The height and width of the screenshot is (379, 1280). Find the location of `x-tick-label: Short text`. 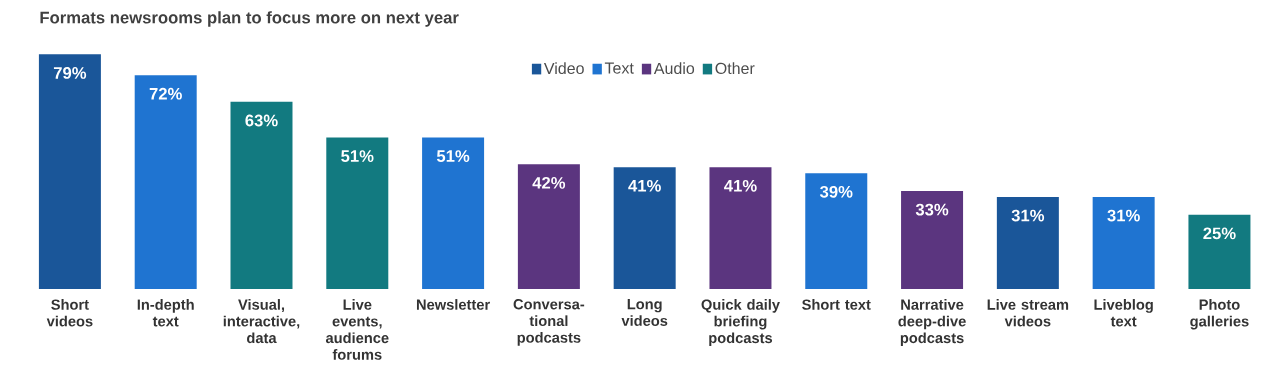

x-tick-label: Short text is located at coordinates (836, 304).